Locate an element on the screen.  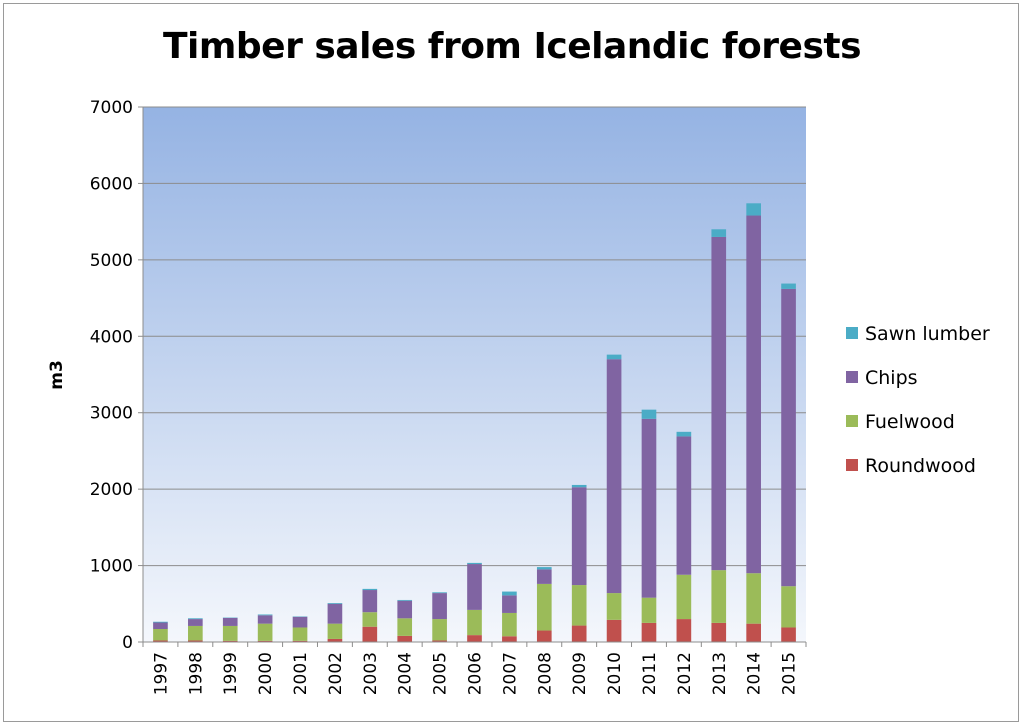
x-tick-label: 2004 is located at coordinates (406, 673).